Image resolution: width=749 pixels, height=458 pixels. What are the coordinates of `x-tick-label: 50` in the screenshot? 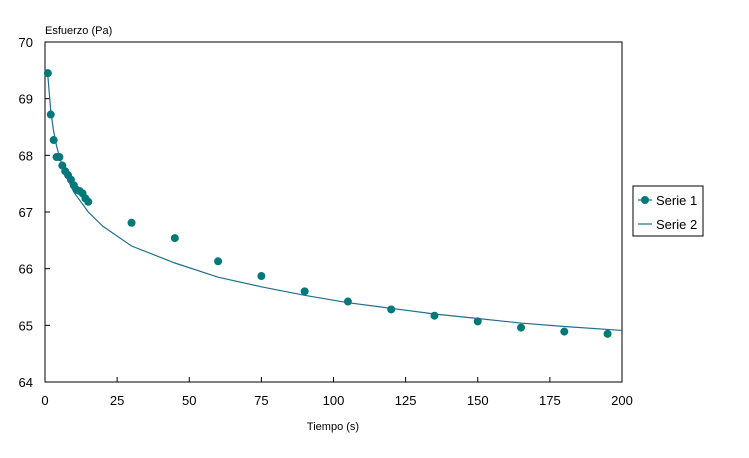 It's located at (189, 400).